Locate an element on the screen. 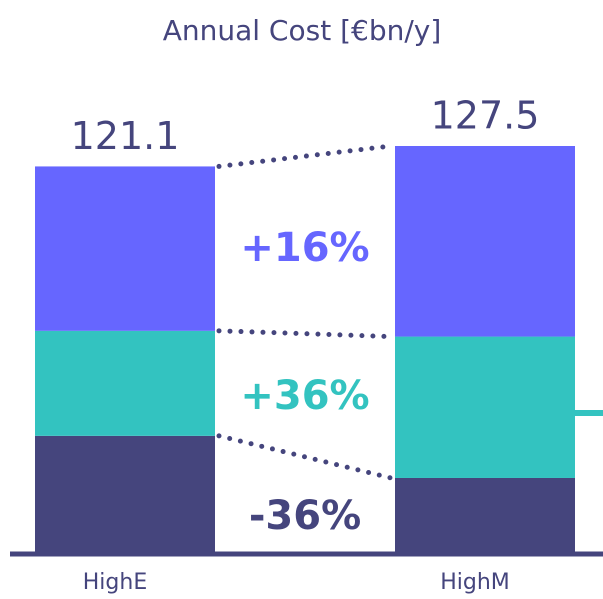 This screenshot has width=603, height=599. change-label: +16% is located at coordinates (304, 248).